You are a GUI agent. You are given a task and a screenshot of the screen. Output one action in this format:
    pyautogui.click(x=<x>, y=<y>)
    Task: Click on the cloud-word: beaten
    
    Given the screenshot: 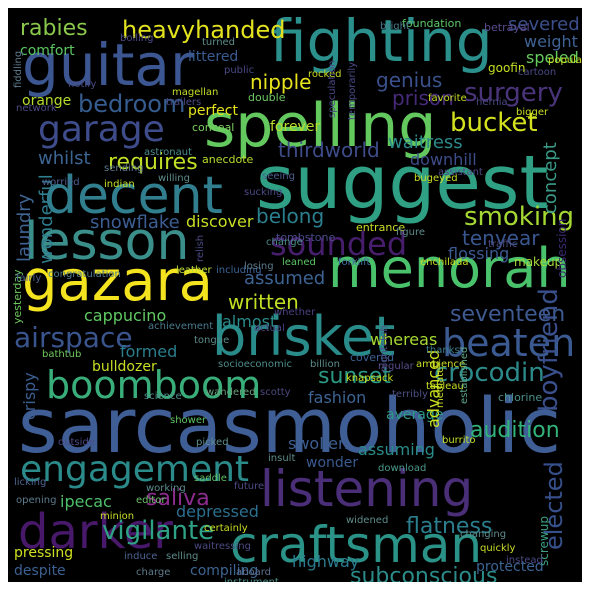 What is the action you would take?
    pyautogui.click(x=509, y=343)
    